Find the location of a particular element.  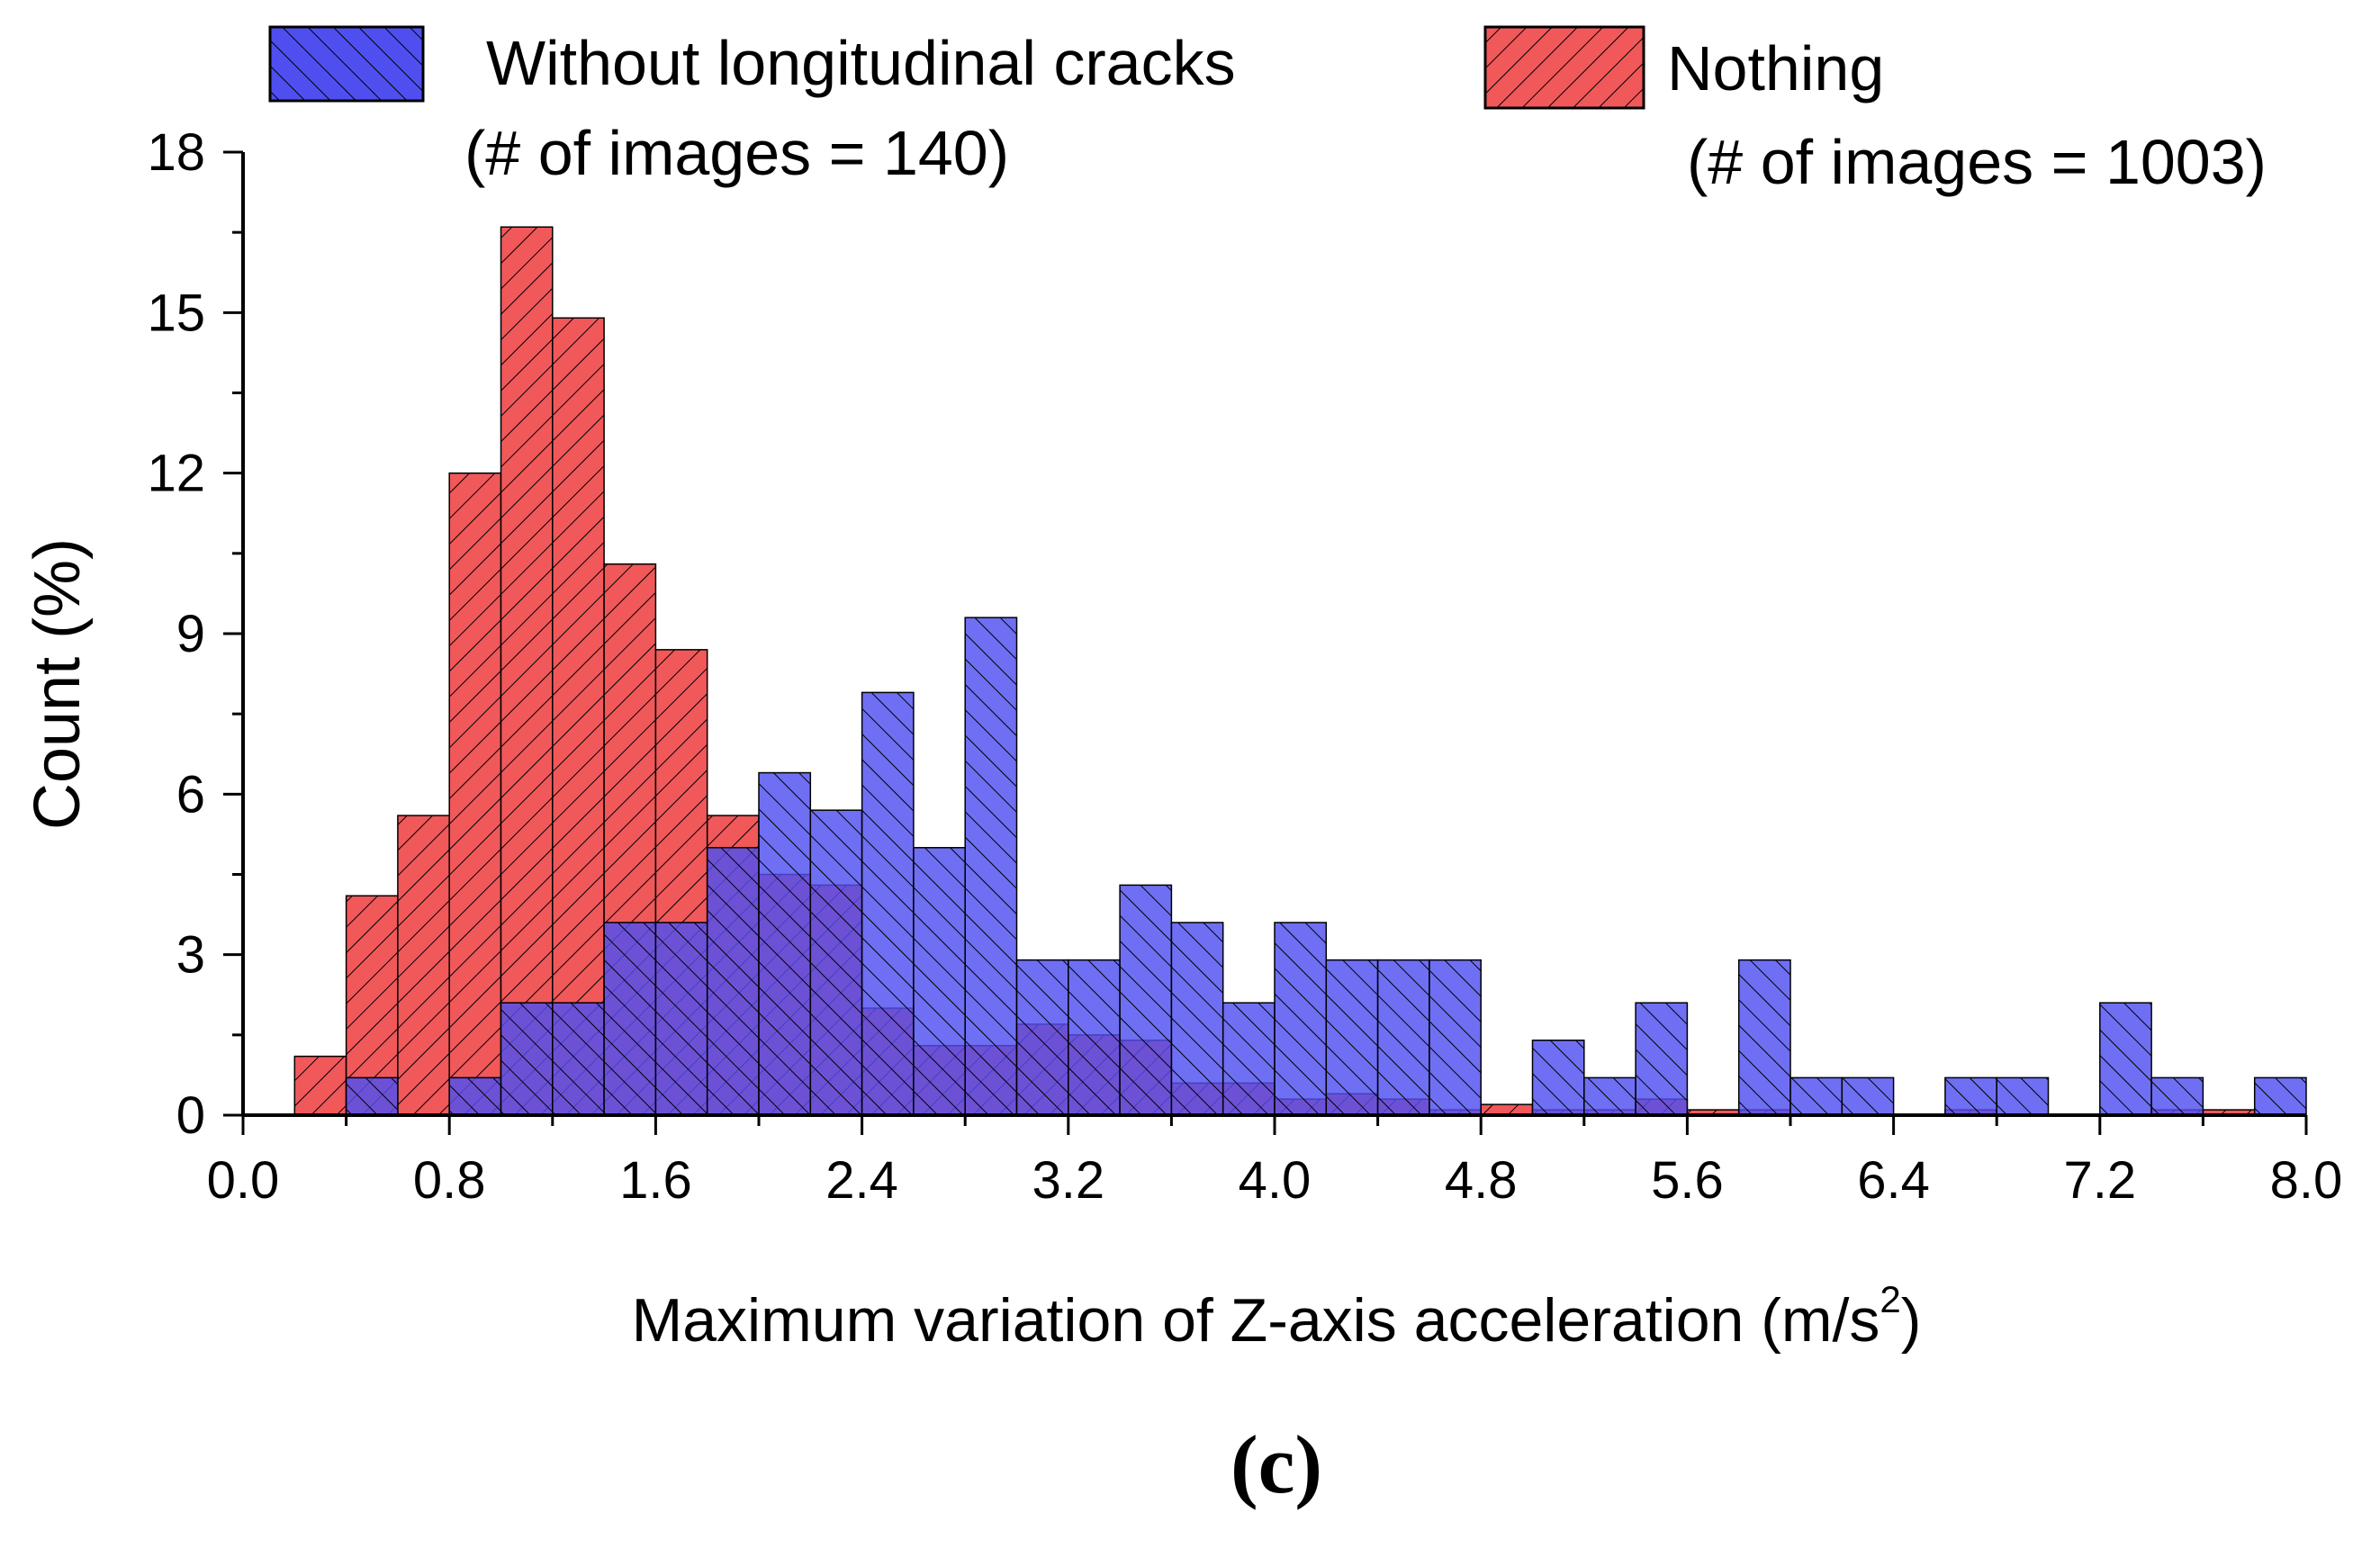

x-axis-label-superscript: 2 is located at coordinates (1890, 1299).